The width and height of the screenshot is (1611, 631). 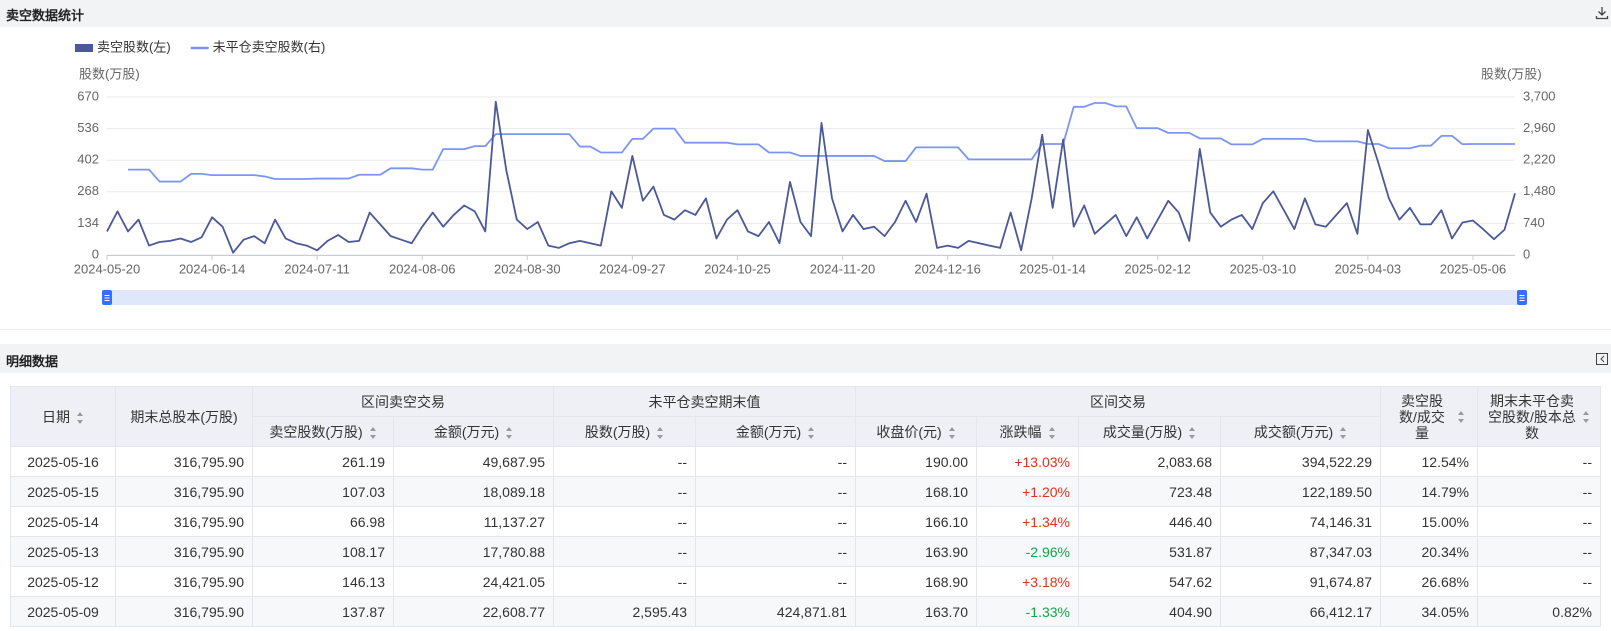 What do you see at coordinates (134, 46) in the screenshot?
I see `legend-label: 卖空股数(左)` at bounding box center [134, 46].